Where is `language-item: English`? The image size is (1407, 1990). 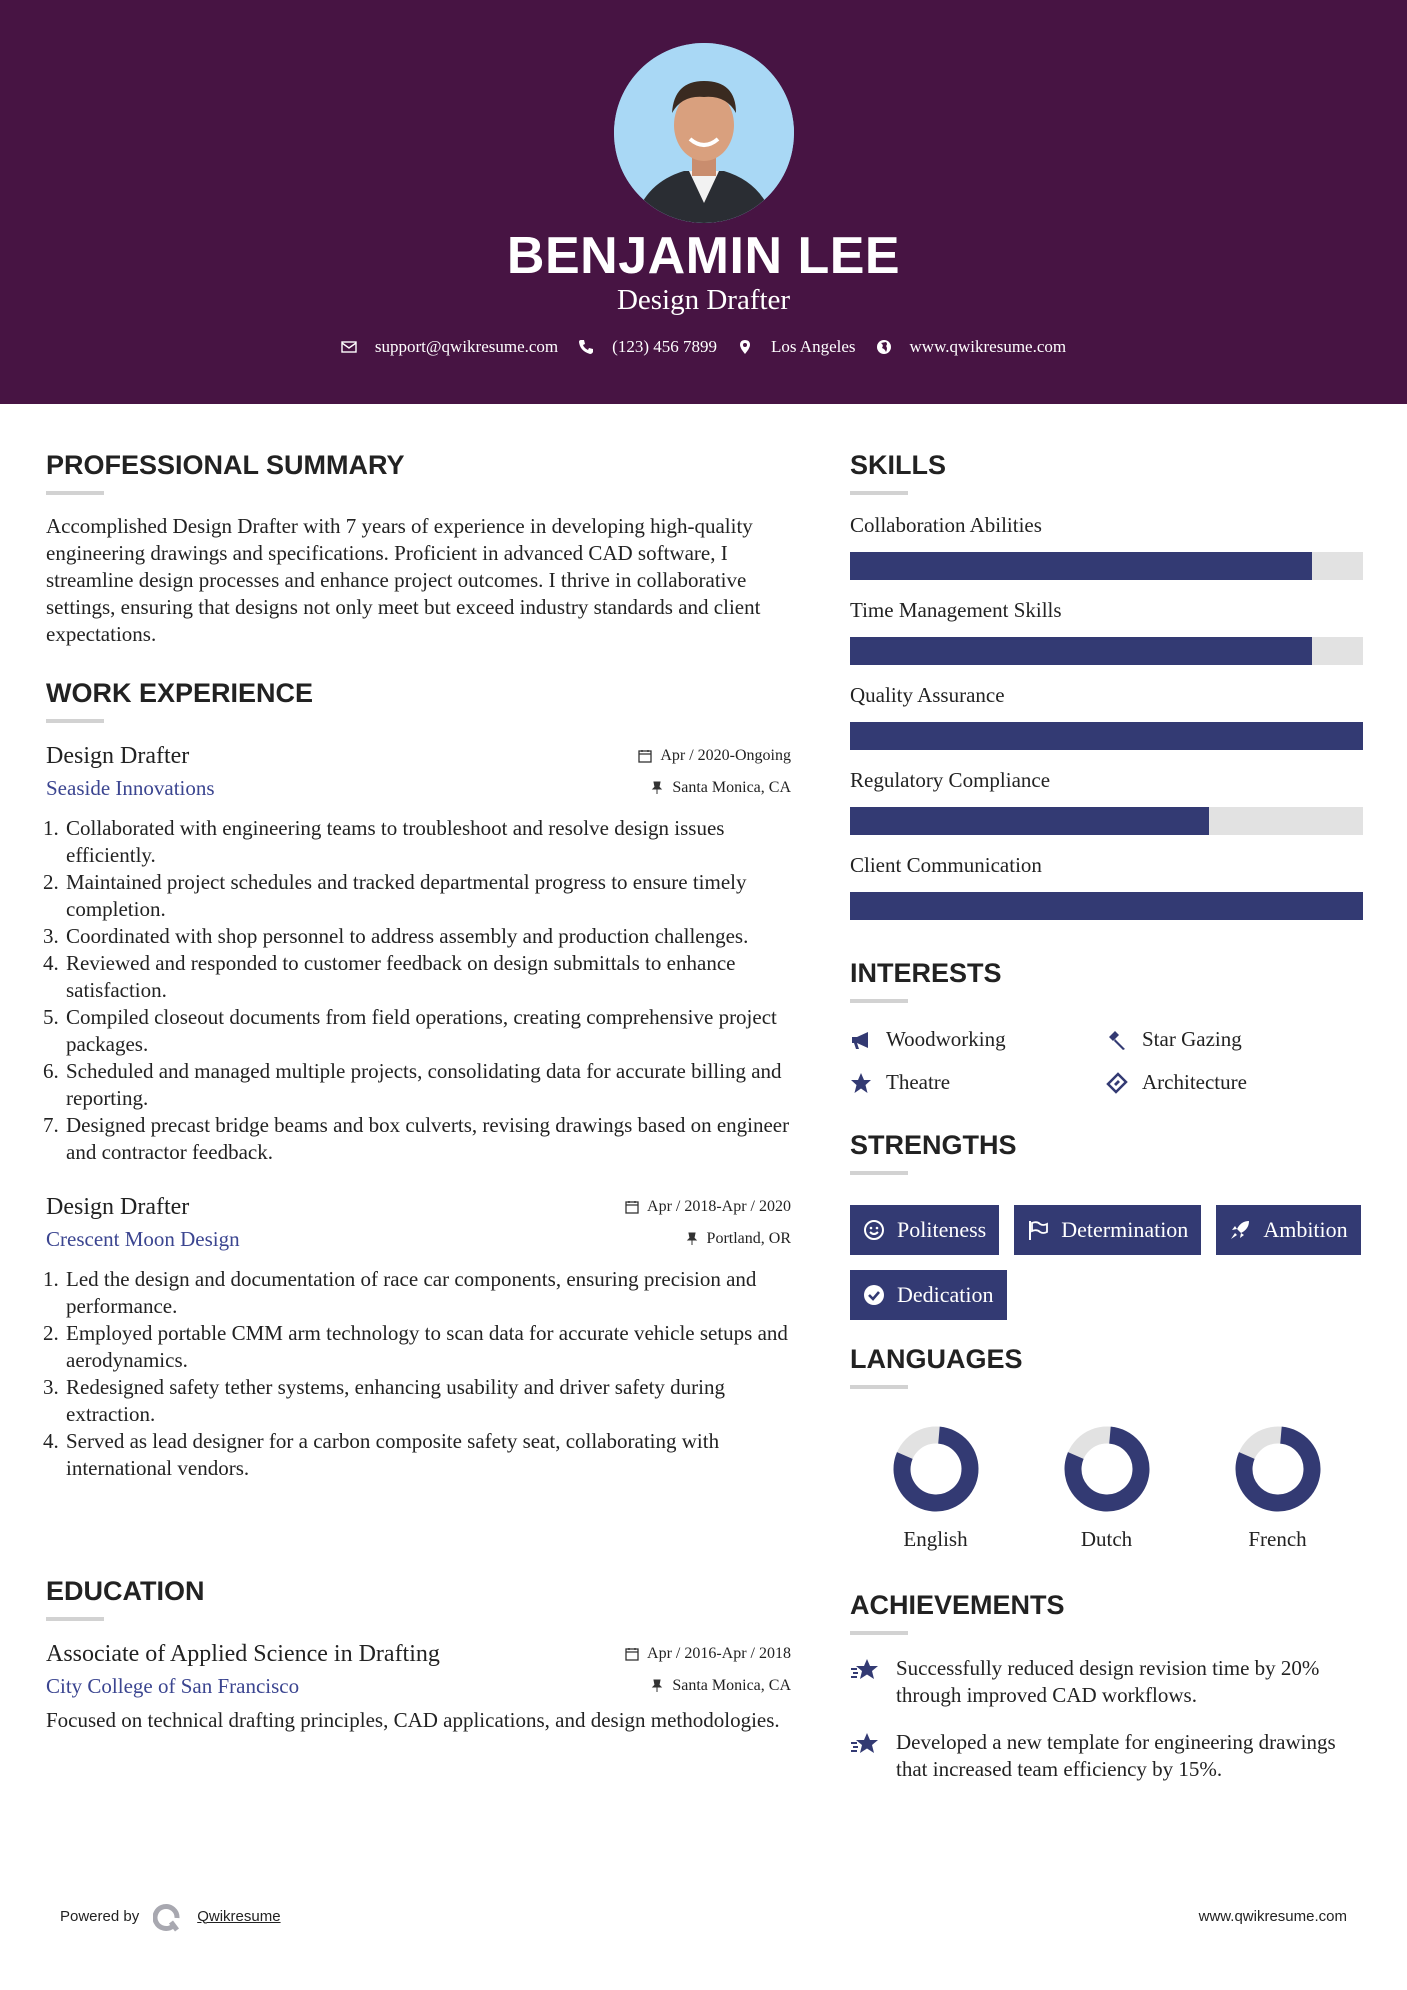 language-item: English is located at coordinates (935, 1488).